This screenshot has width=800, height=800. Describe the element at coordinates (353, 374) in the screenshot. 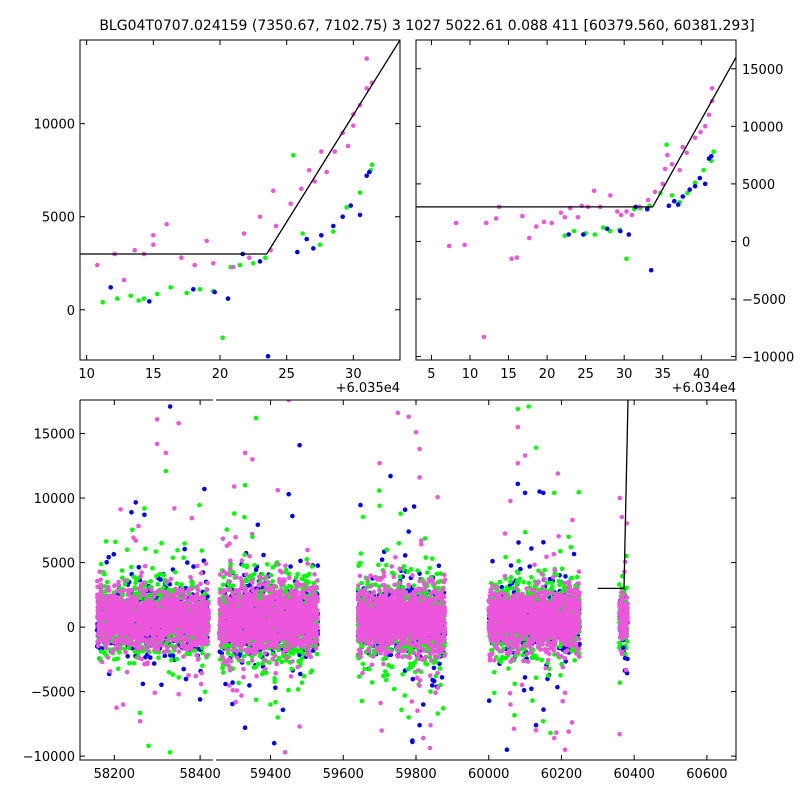

I see `x-tick-label: 30` at that location.